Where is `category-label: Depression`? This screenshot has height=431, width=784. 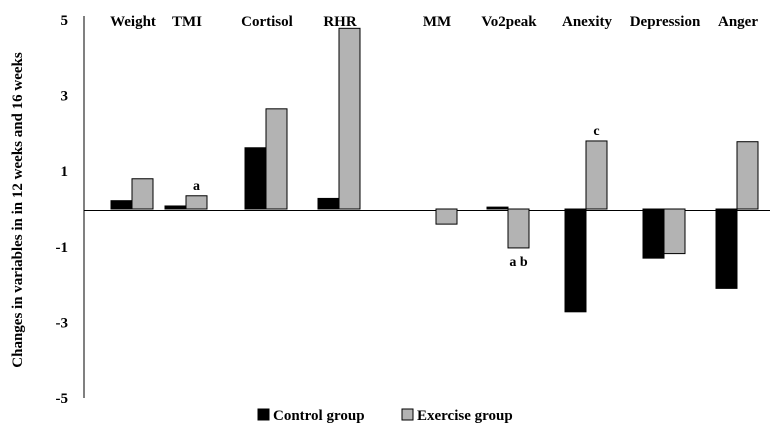
category-label: Depression is located at coordinates (665, 22).